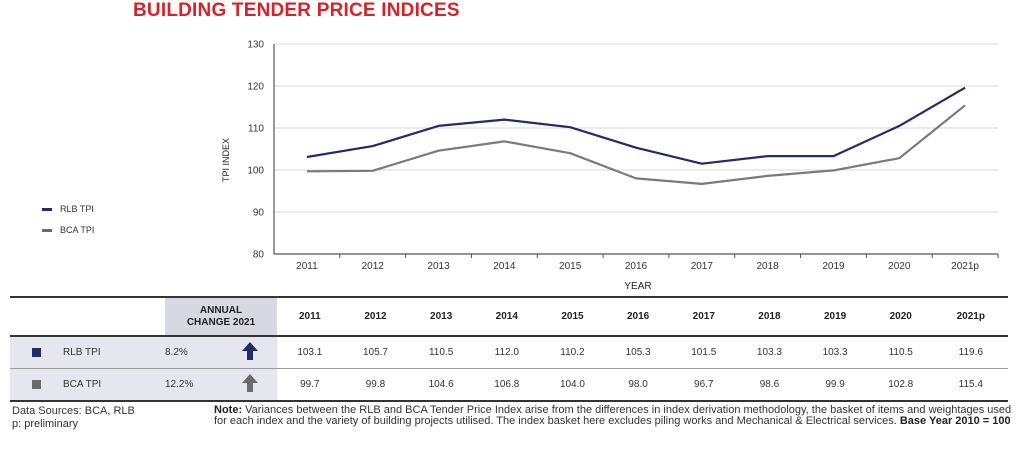 Image resolution: width=1024 pixels, height=450 pixels. I want to click on annual-change-header: ANNUAL CHANGE 2021, so click(221, 316).